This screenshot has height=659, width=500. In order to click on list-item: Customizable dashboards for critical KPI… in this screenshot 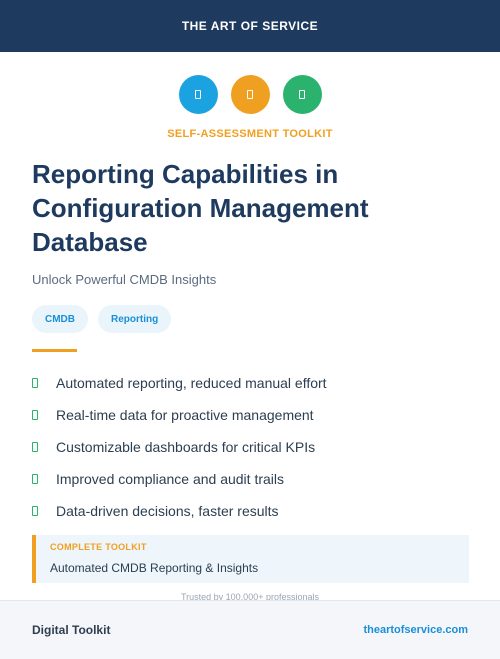, I will do `click(179, 447)`.